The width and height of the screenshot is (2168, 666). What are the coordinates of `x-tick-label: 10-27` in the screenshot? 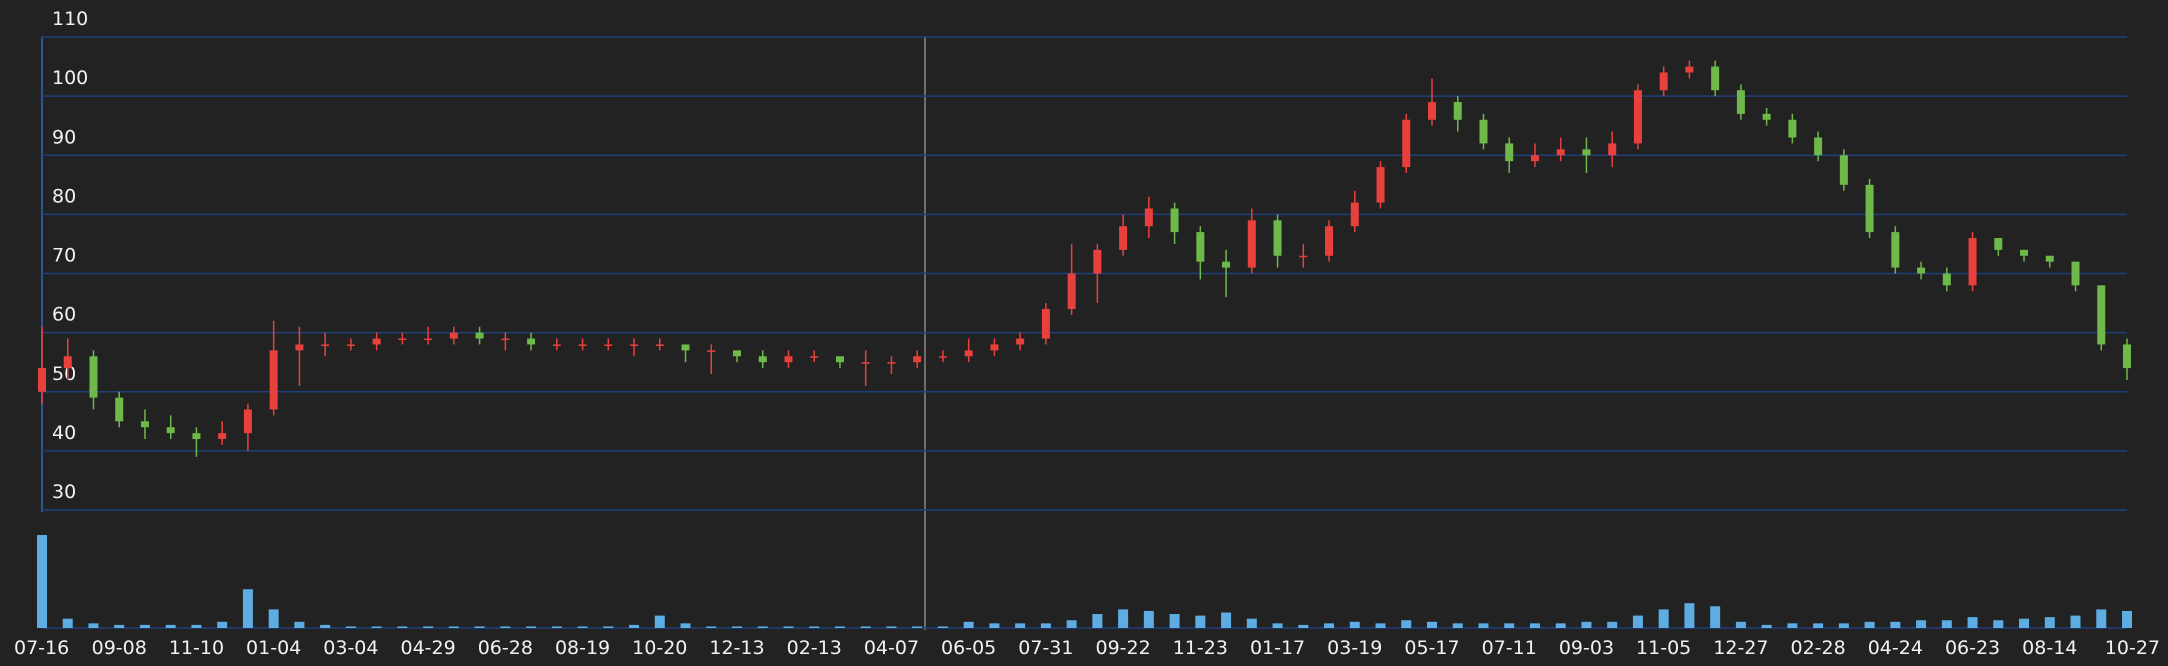 It's located at (2132, 648).